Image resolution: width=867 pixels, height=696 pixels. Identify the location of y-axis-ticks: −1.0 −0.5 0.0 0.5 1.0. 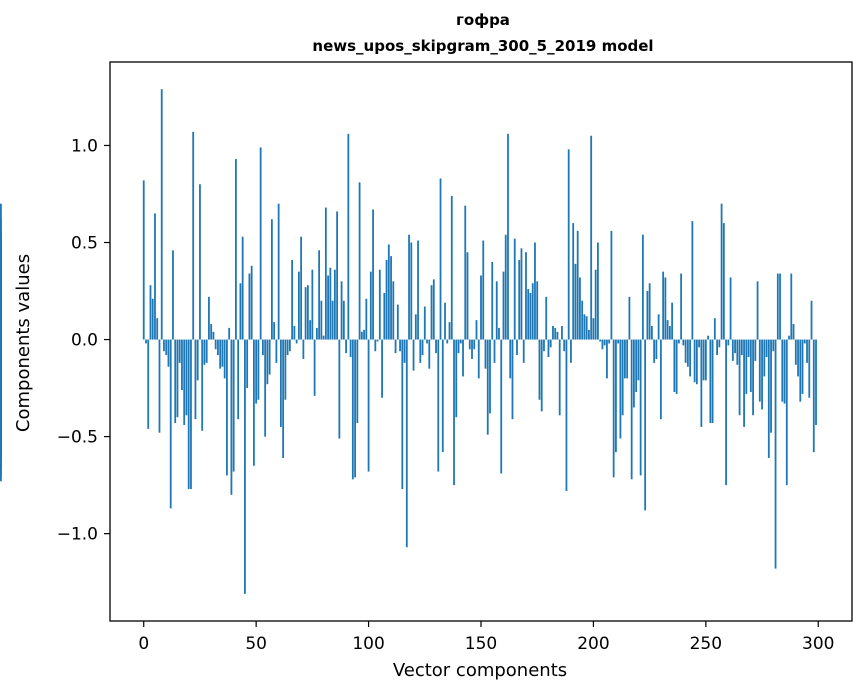
(83, 340).